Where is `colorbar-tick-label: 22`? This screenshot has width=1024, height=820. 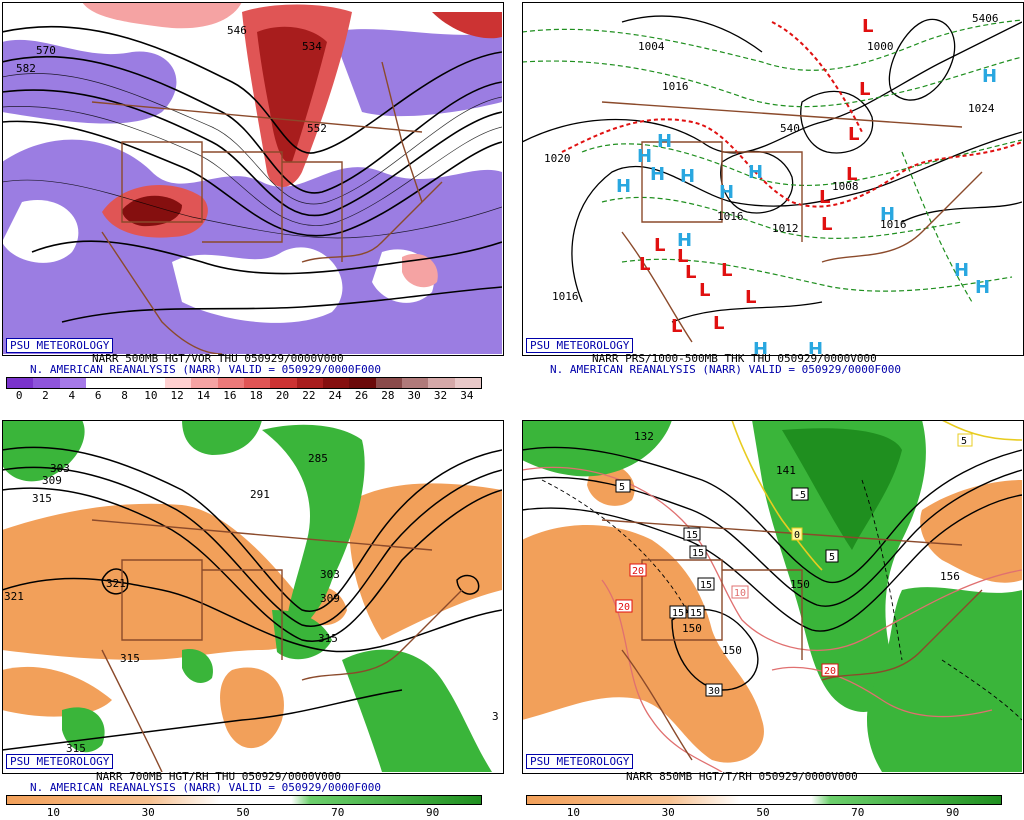 colorbar-tick-label: 22 is located at coordinates (309, 395).